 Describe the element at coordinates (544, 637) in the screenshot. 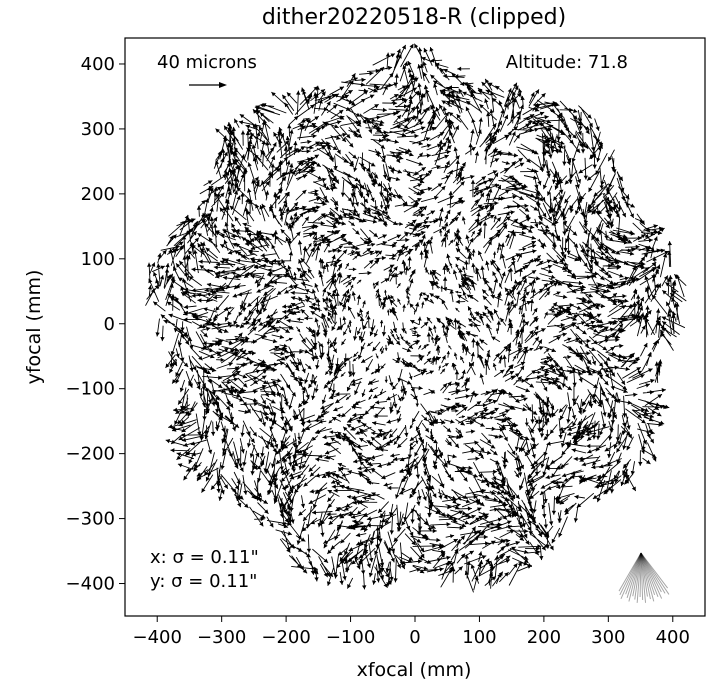

I see `x-tick-label: 200` at that location.